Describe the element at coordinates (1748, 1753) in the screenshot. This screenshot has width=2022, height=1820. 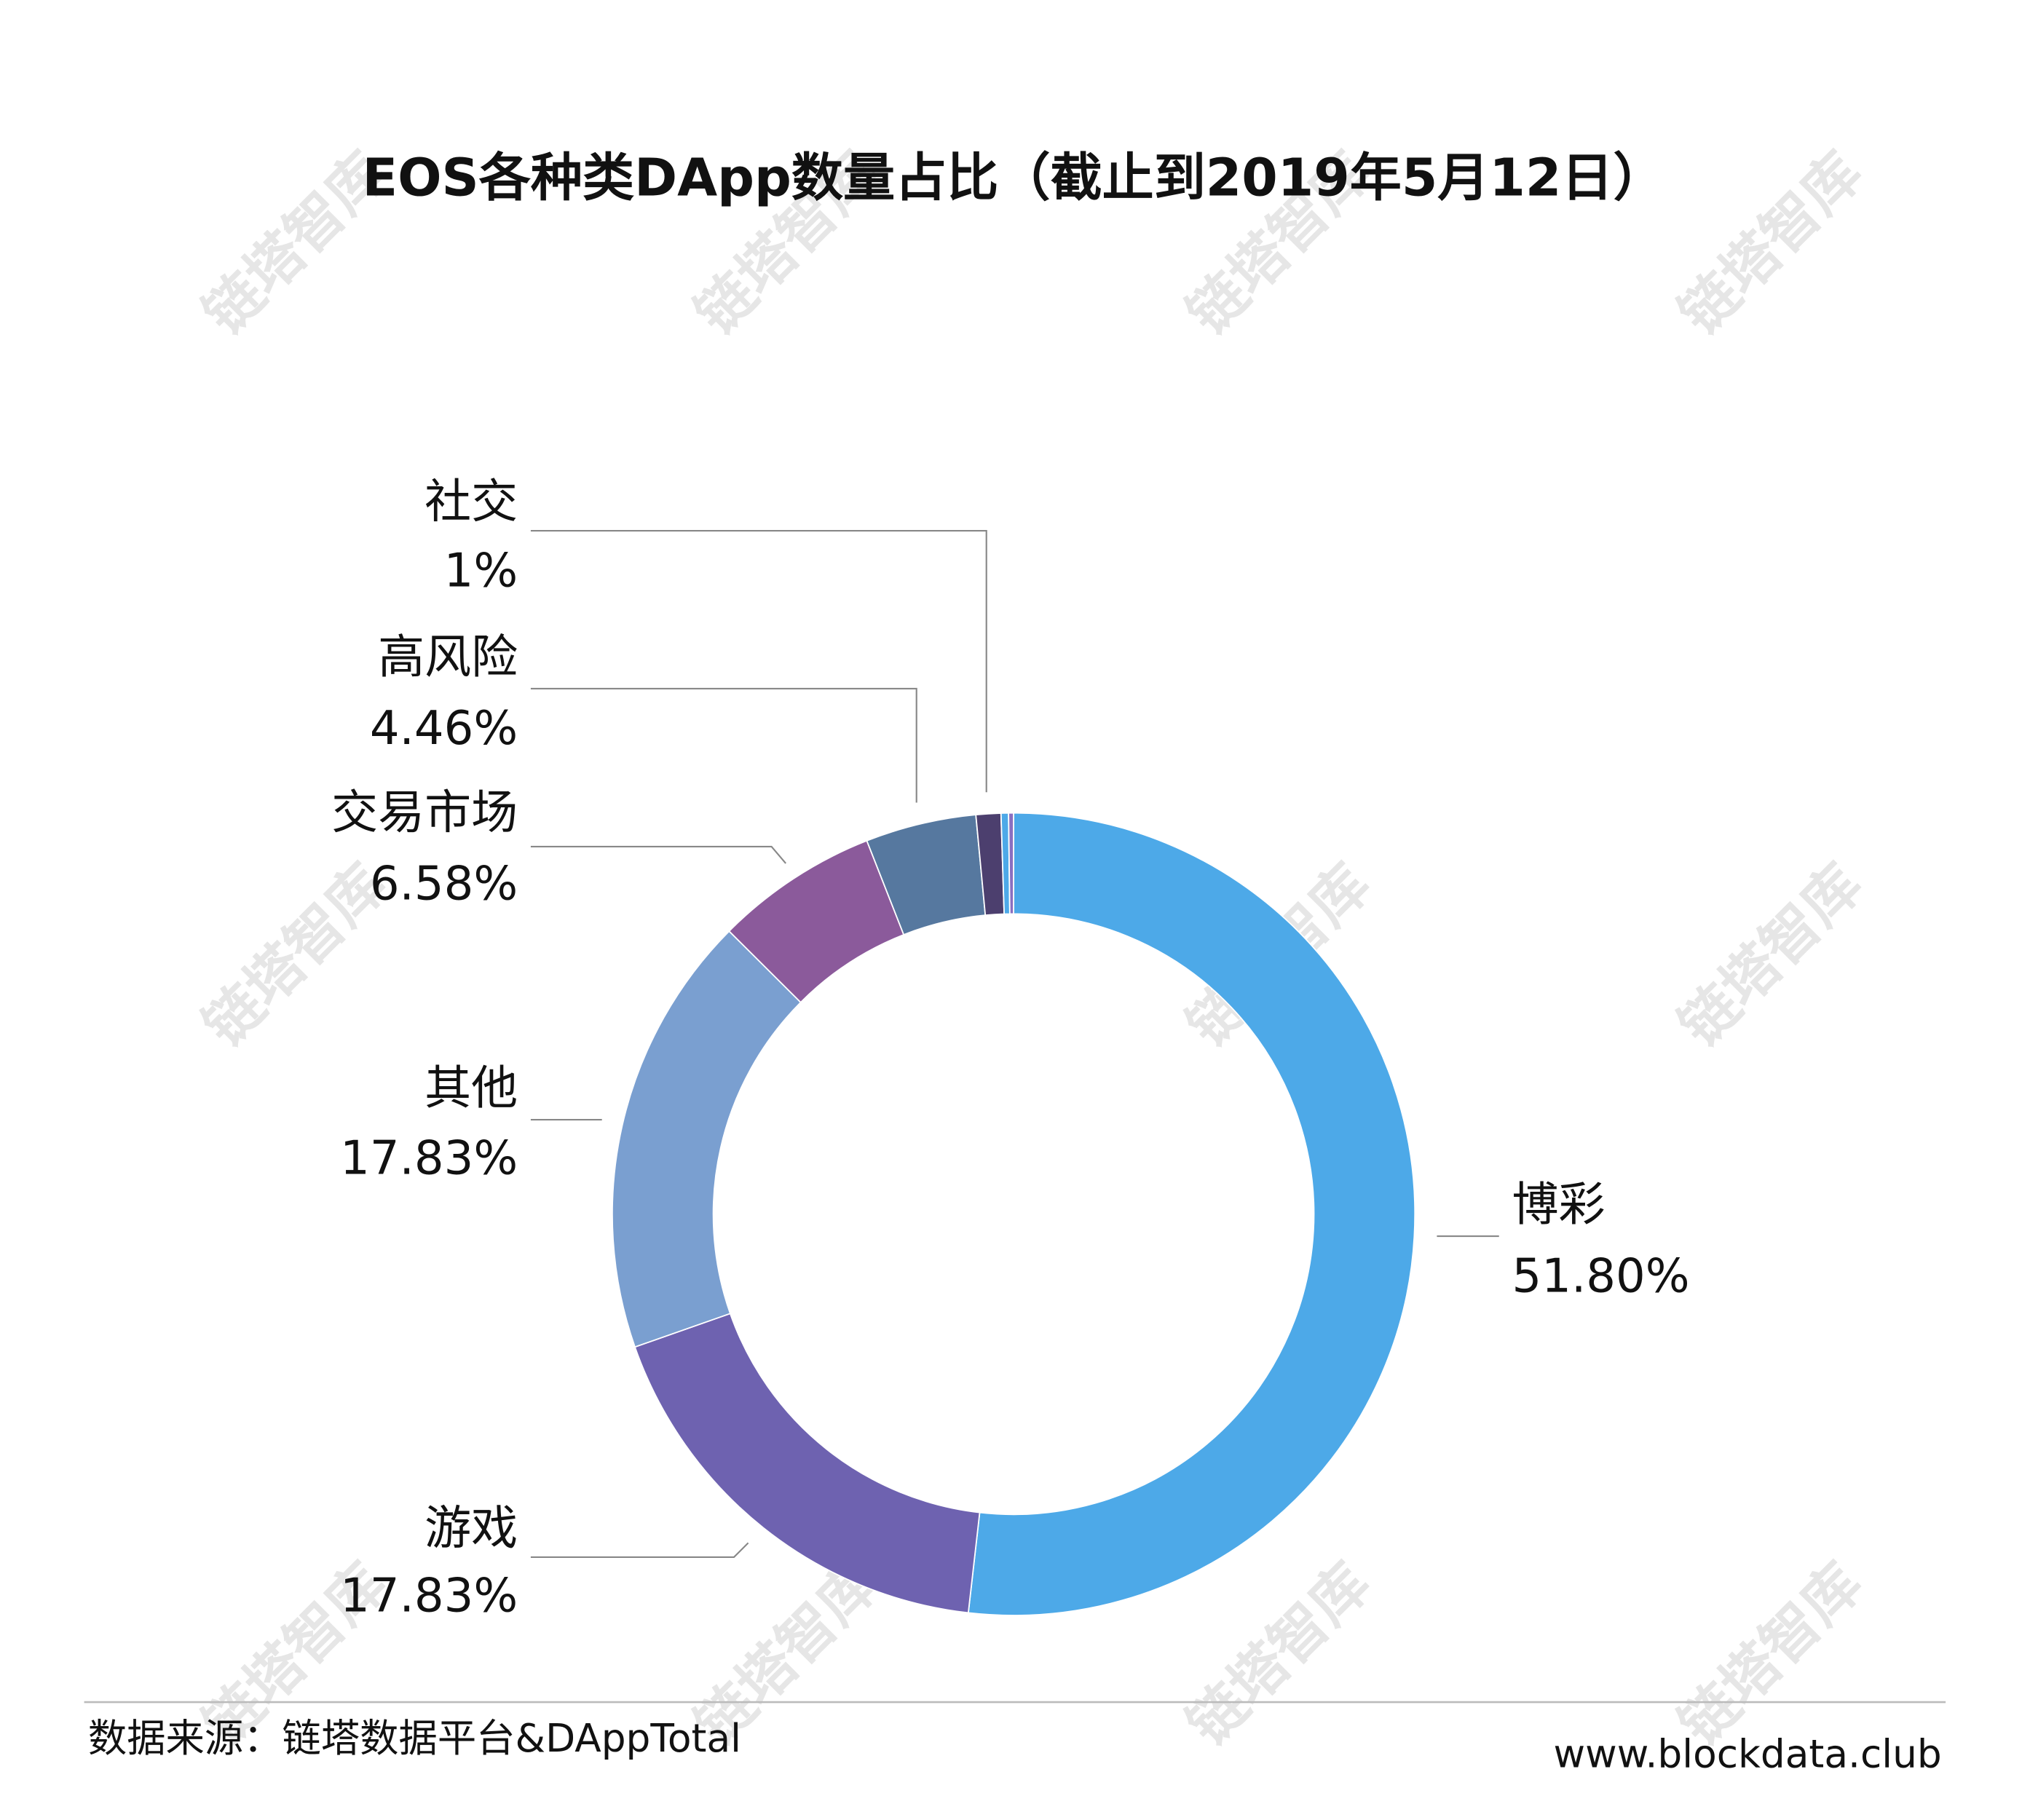
I see `footer-website: www.blockdata.club` at that location.